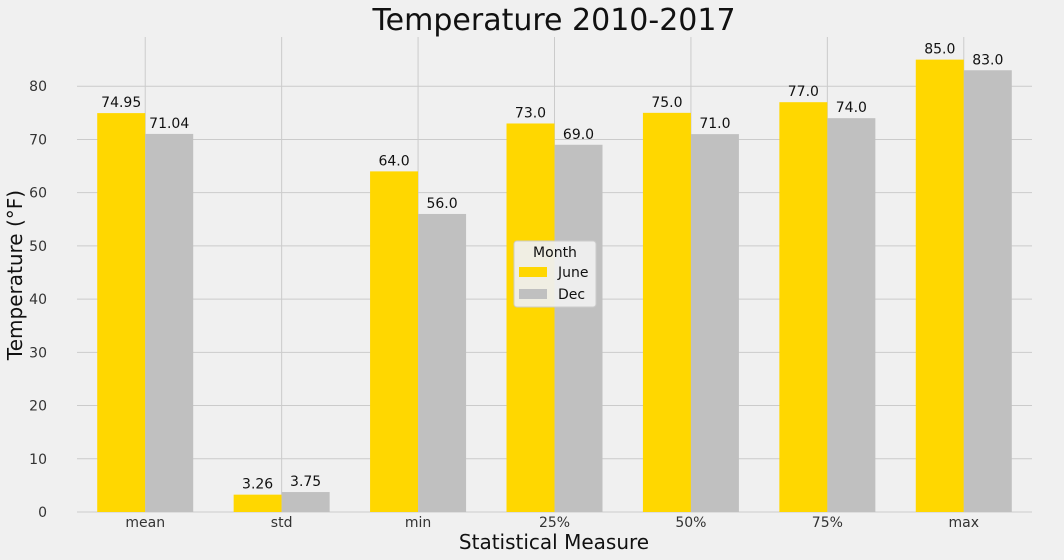  I want to click on x-tick-label: max, so click(964, 523).